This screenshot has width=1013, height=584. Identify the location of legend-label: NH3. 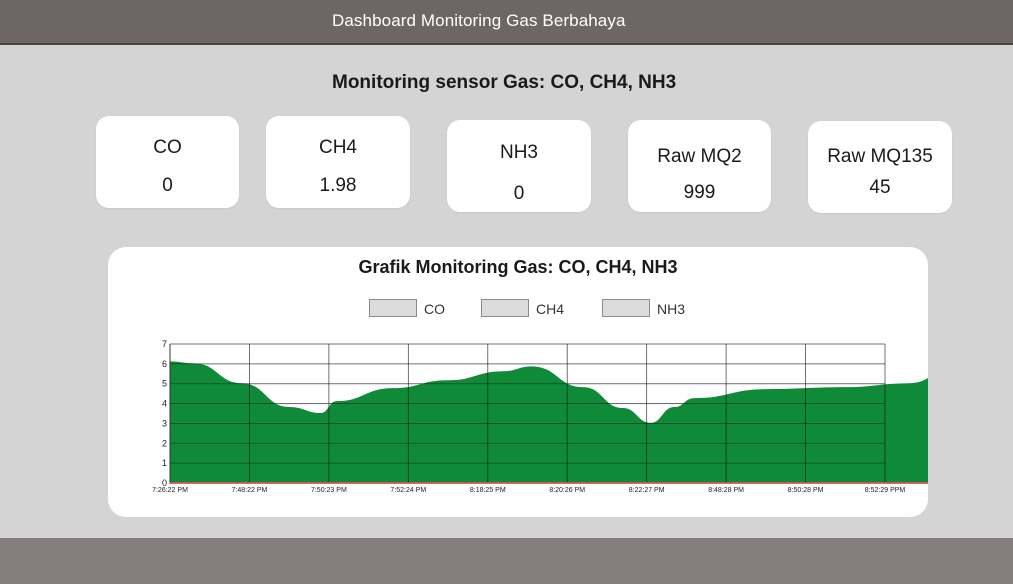
(671, 309).